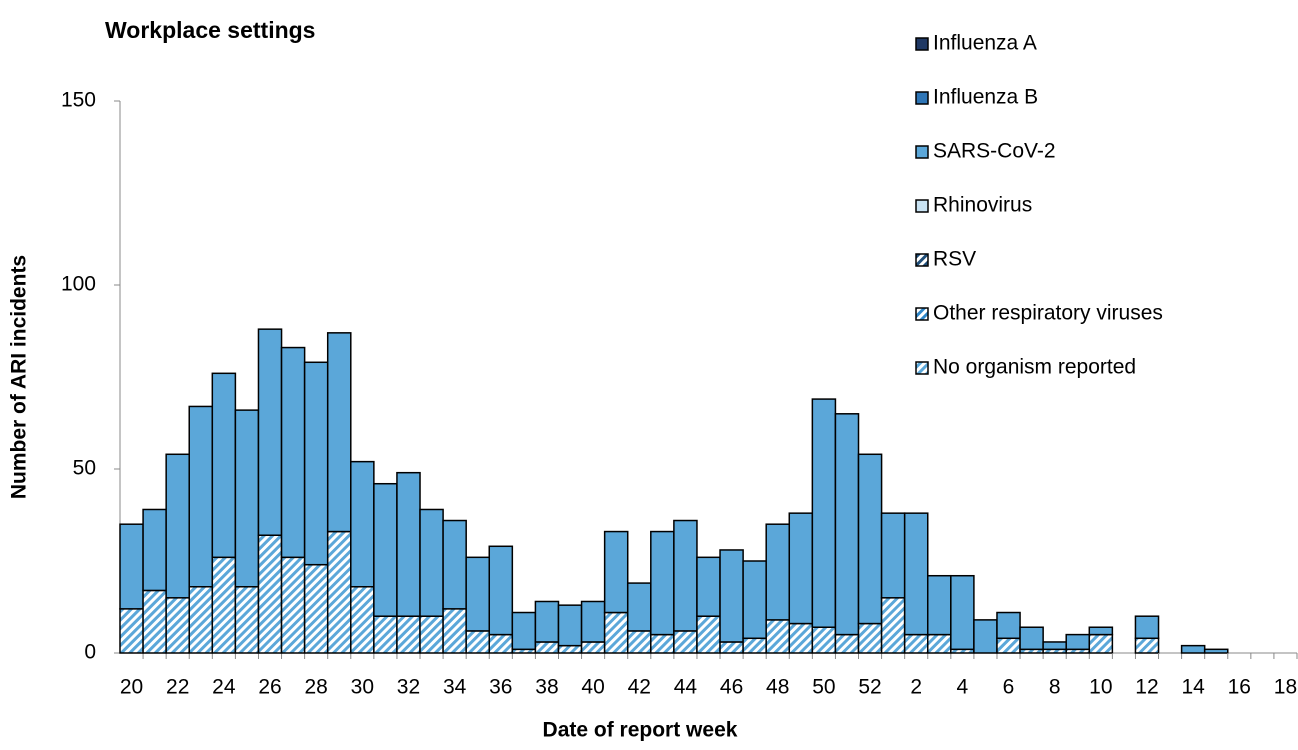  What do you see at coordinates (408, 687) in the screenshot?
I see `x-tick-label: 32` at bounding box center [408, 687].